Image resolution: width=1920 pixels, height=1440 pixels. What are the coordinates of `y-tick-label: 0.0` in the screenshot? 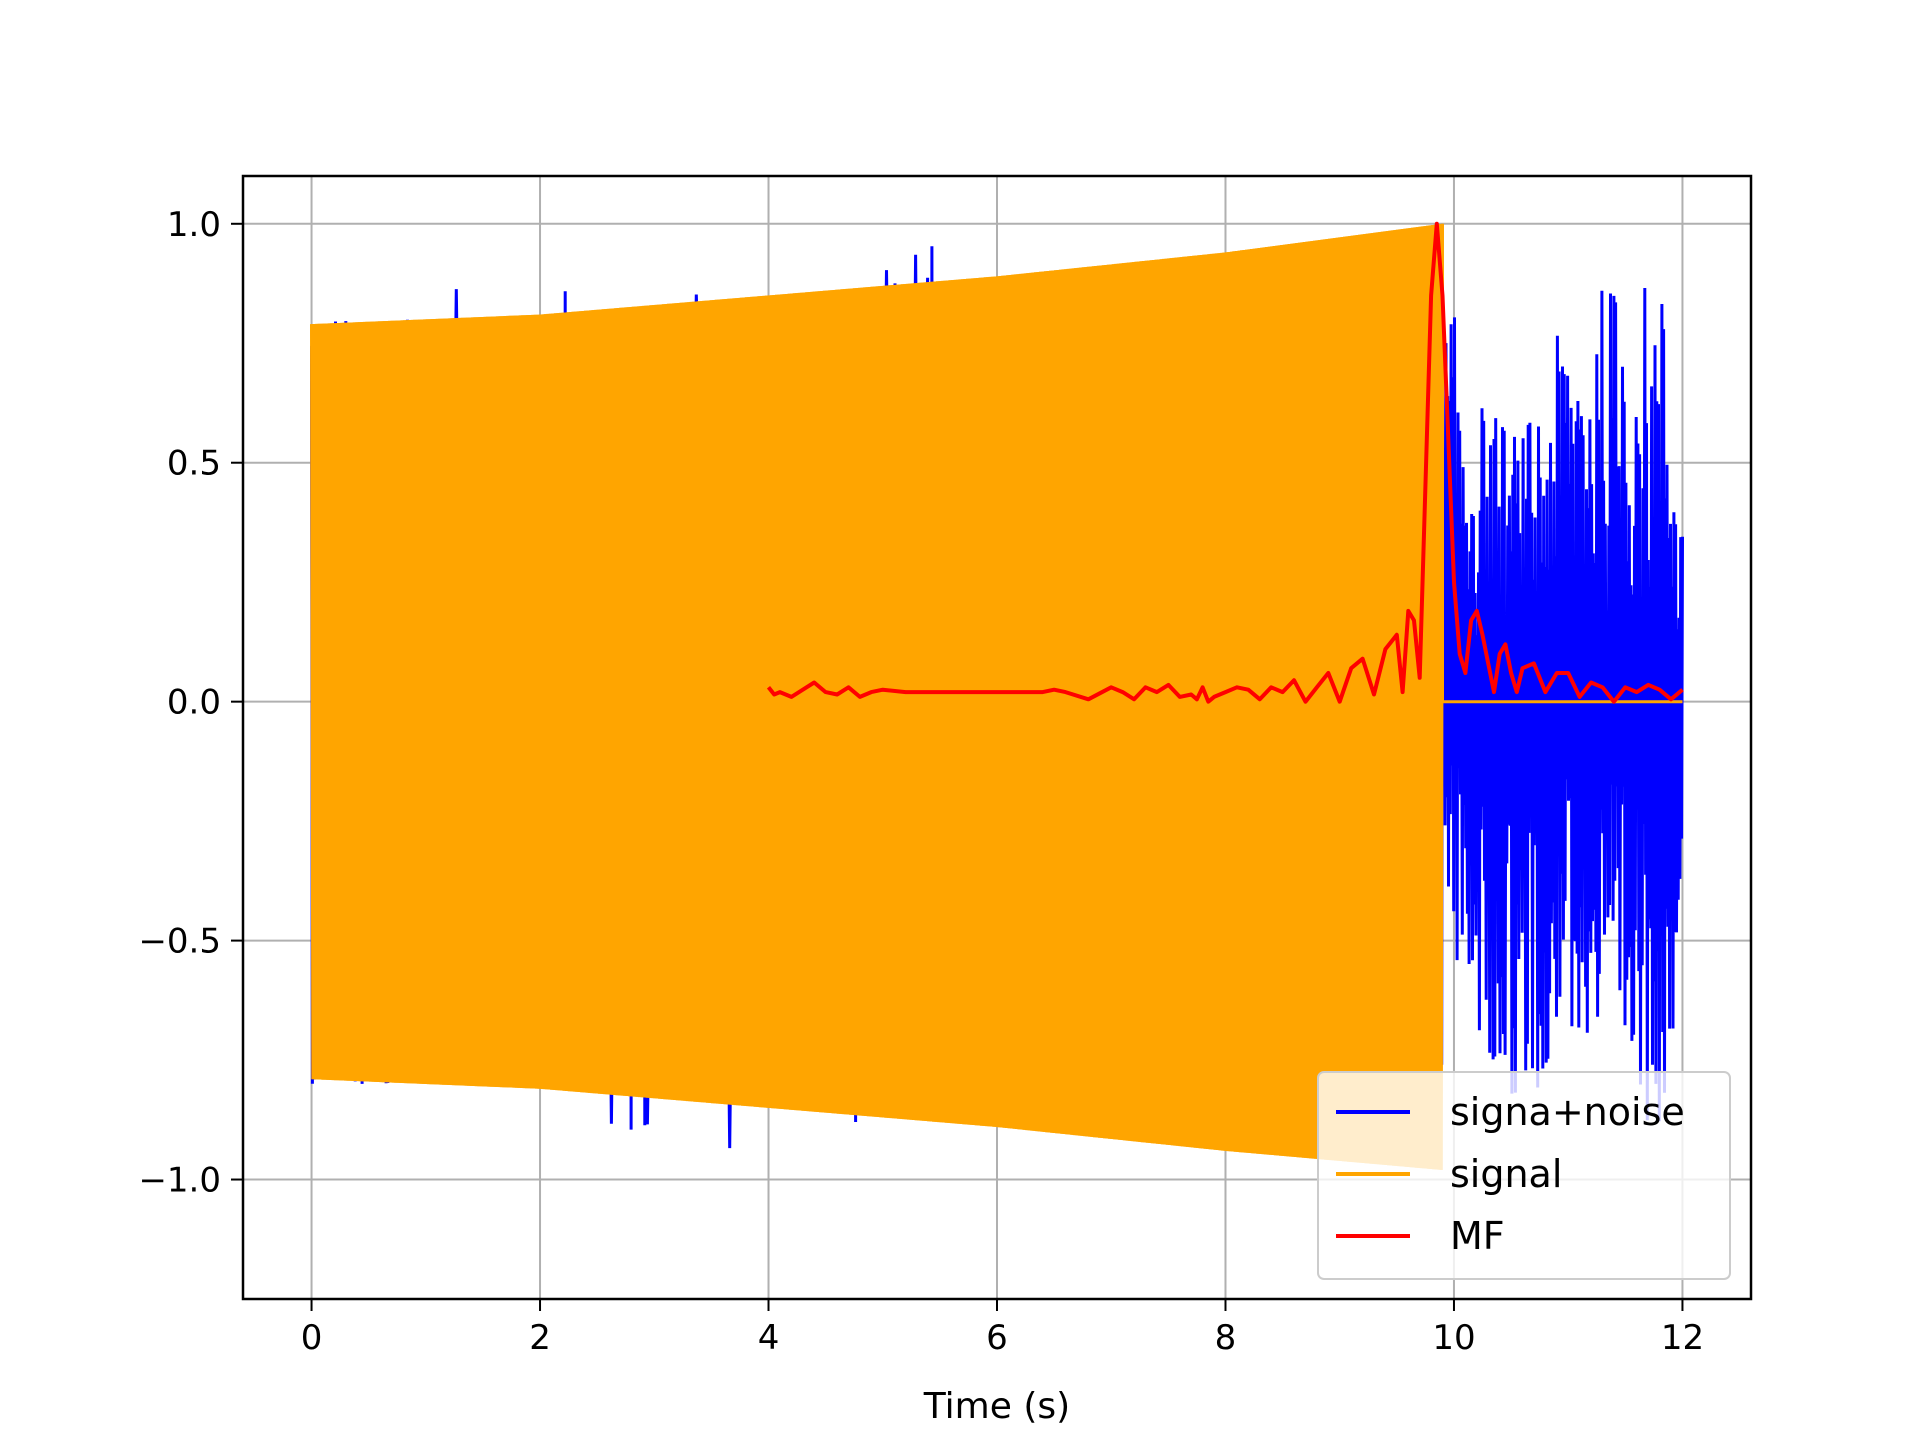 It's located at (194, 703).